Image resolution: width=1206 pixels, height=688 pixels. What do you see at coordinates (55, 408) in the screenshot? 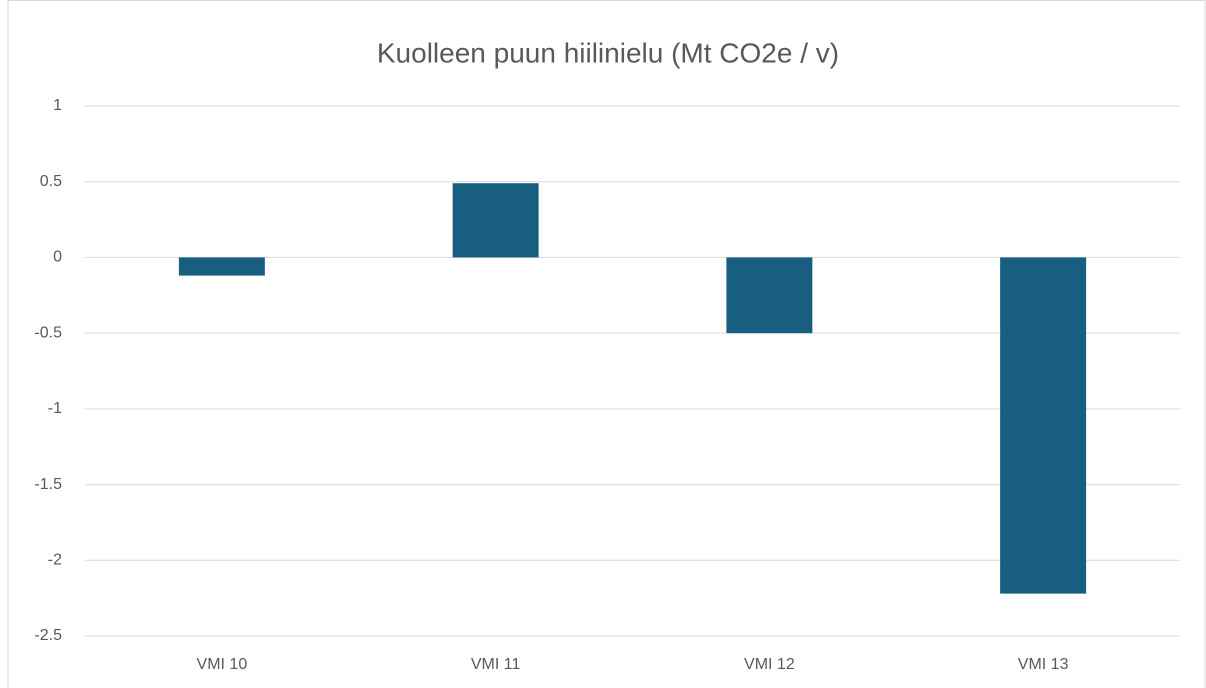
I see `y-tick-label: -1` at bounding box center [55, 408].